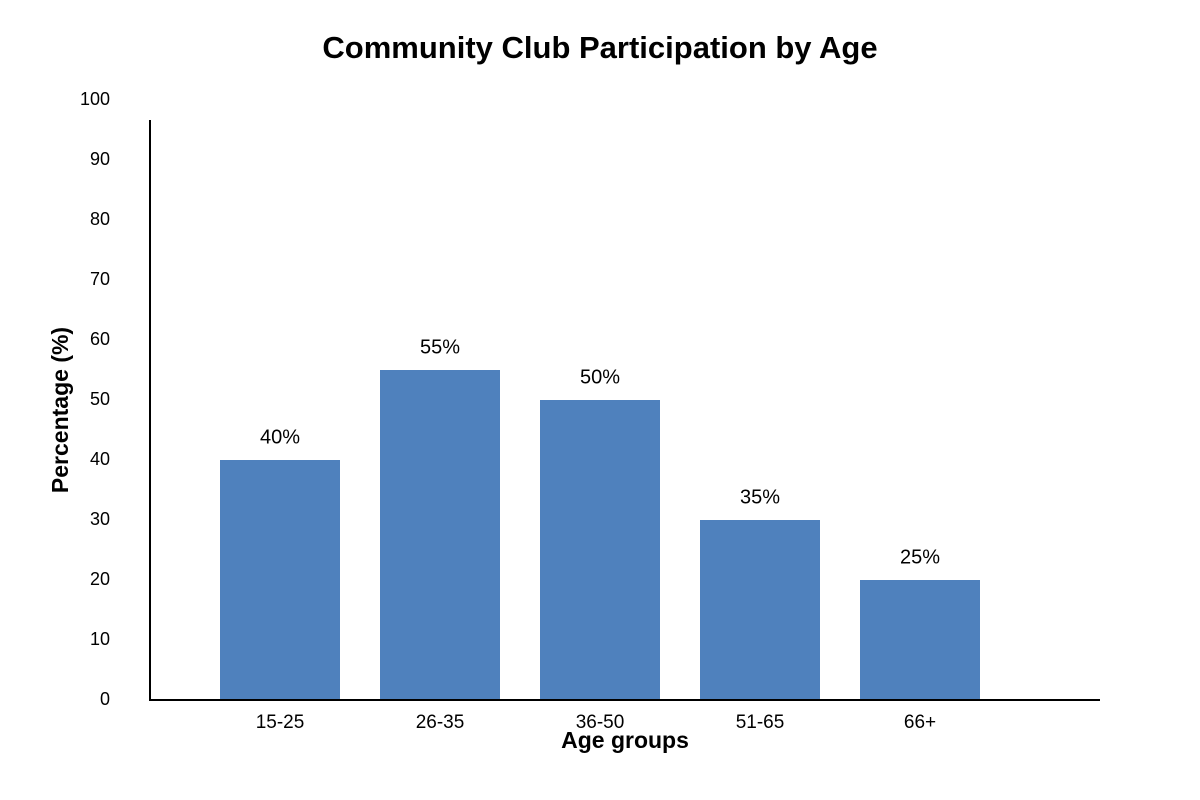 This screenshot has height=800, width=1200. I want to click on bar-annotation: 25%, so click(920, 557).